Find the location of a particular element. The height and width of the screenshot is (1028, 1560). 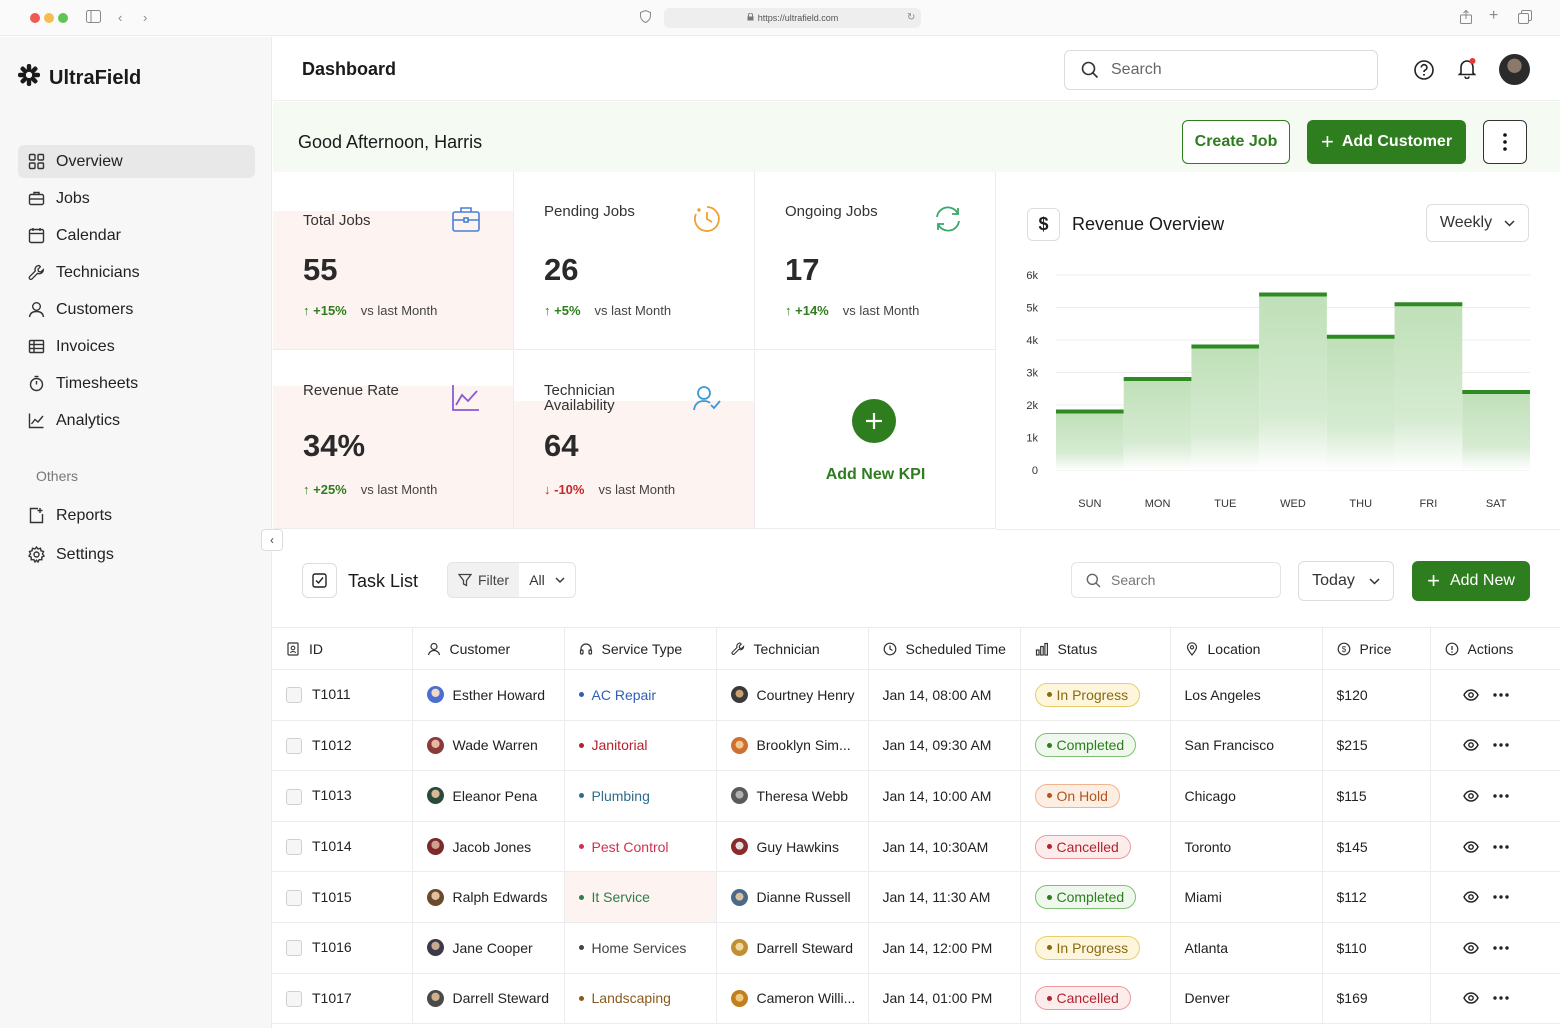

add-kpi-card: Add New KPI is located at coordinates (875, 440).